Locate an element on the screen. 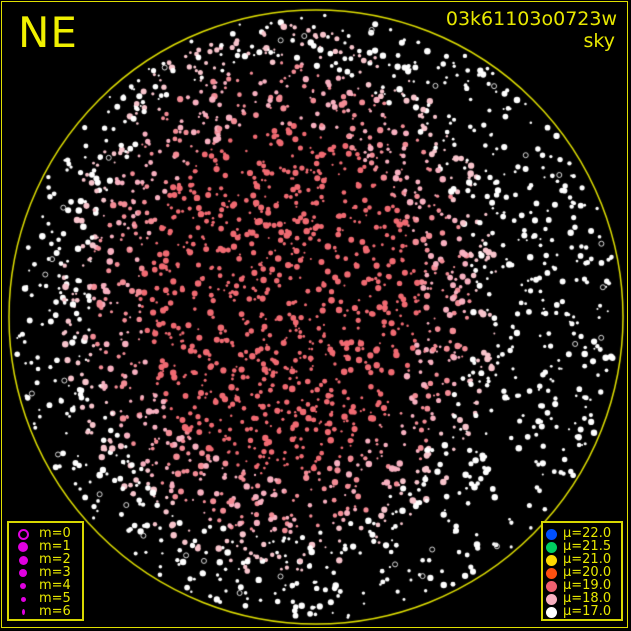 The height and width of the screenshot is (631, 631). sky-legend-item: μ=21.0 is located at coordinates (579, 559).